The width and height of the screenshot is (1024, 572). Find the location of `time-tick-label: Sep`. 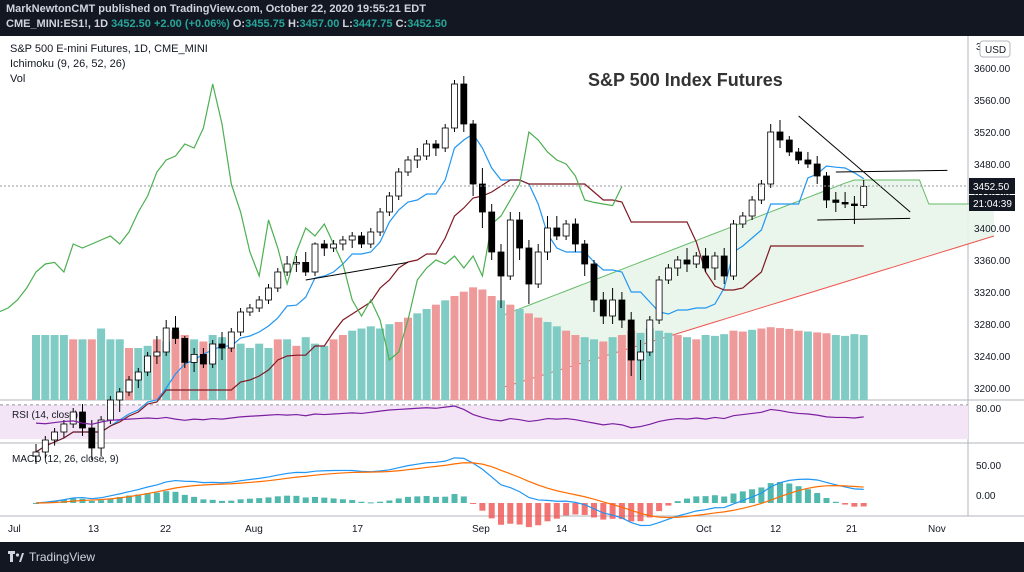

time-tick-label: Sep is located at coordinates (481, 529).